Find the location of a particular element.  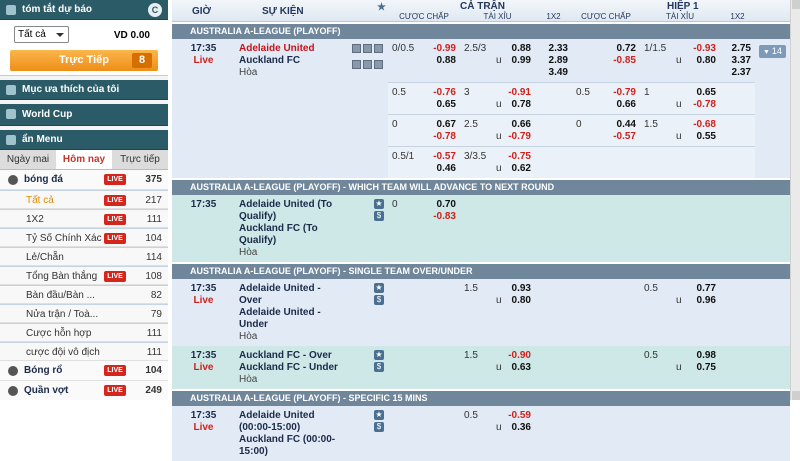

more-button: 14 is located at coordinates (772, 51).